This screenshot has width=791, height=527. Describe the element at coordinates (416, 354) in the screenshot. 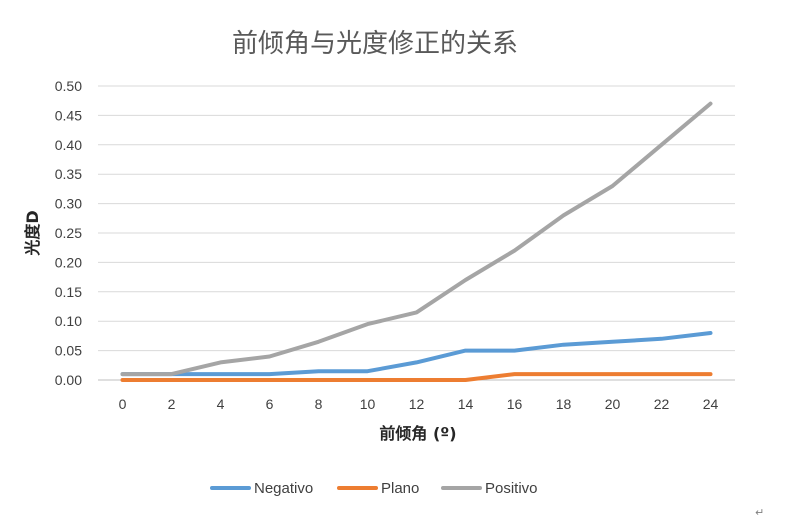

I see `series-line-negativo` at that location.